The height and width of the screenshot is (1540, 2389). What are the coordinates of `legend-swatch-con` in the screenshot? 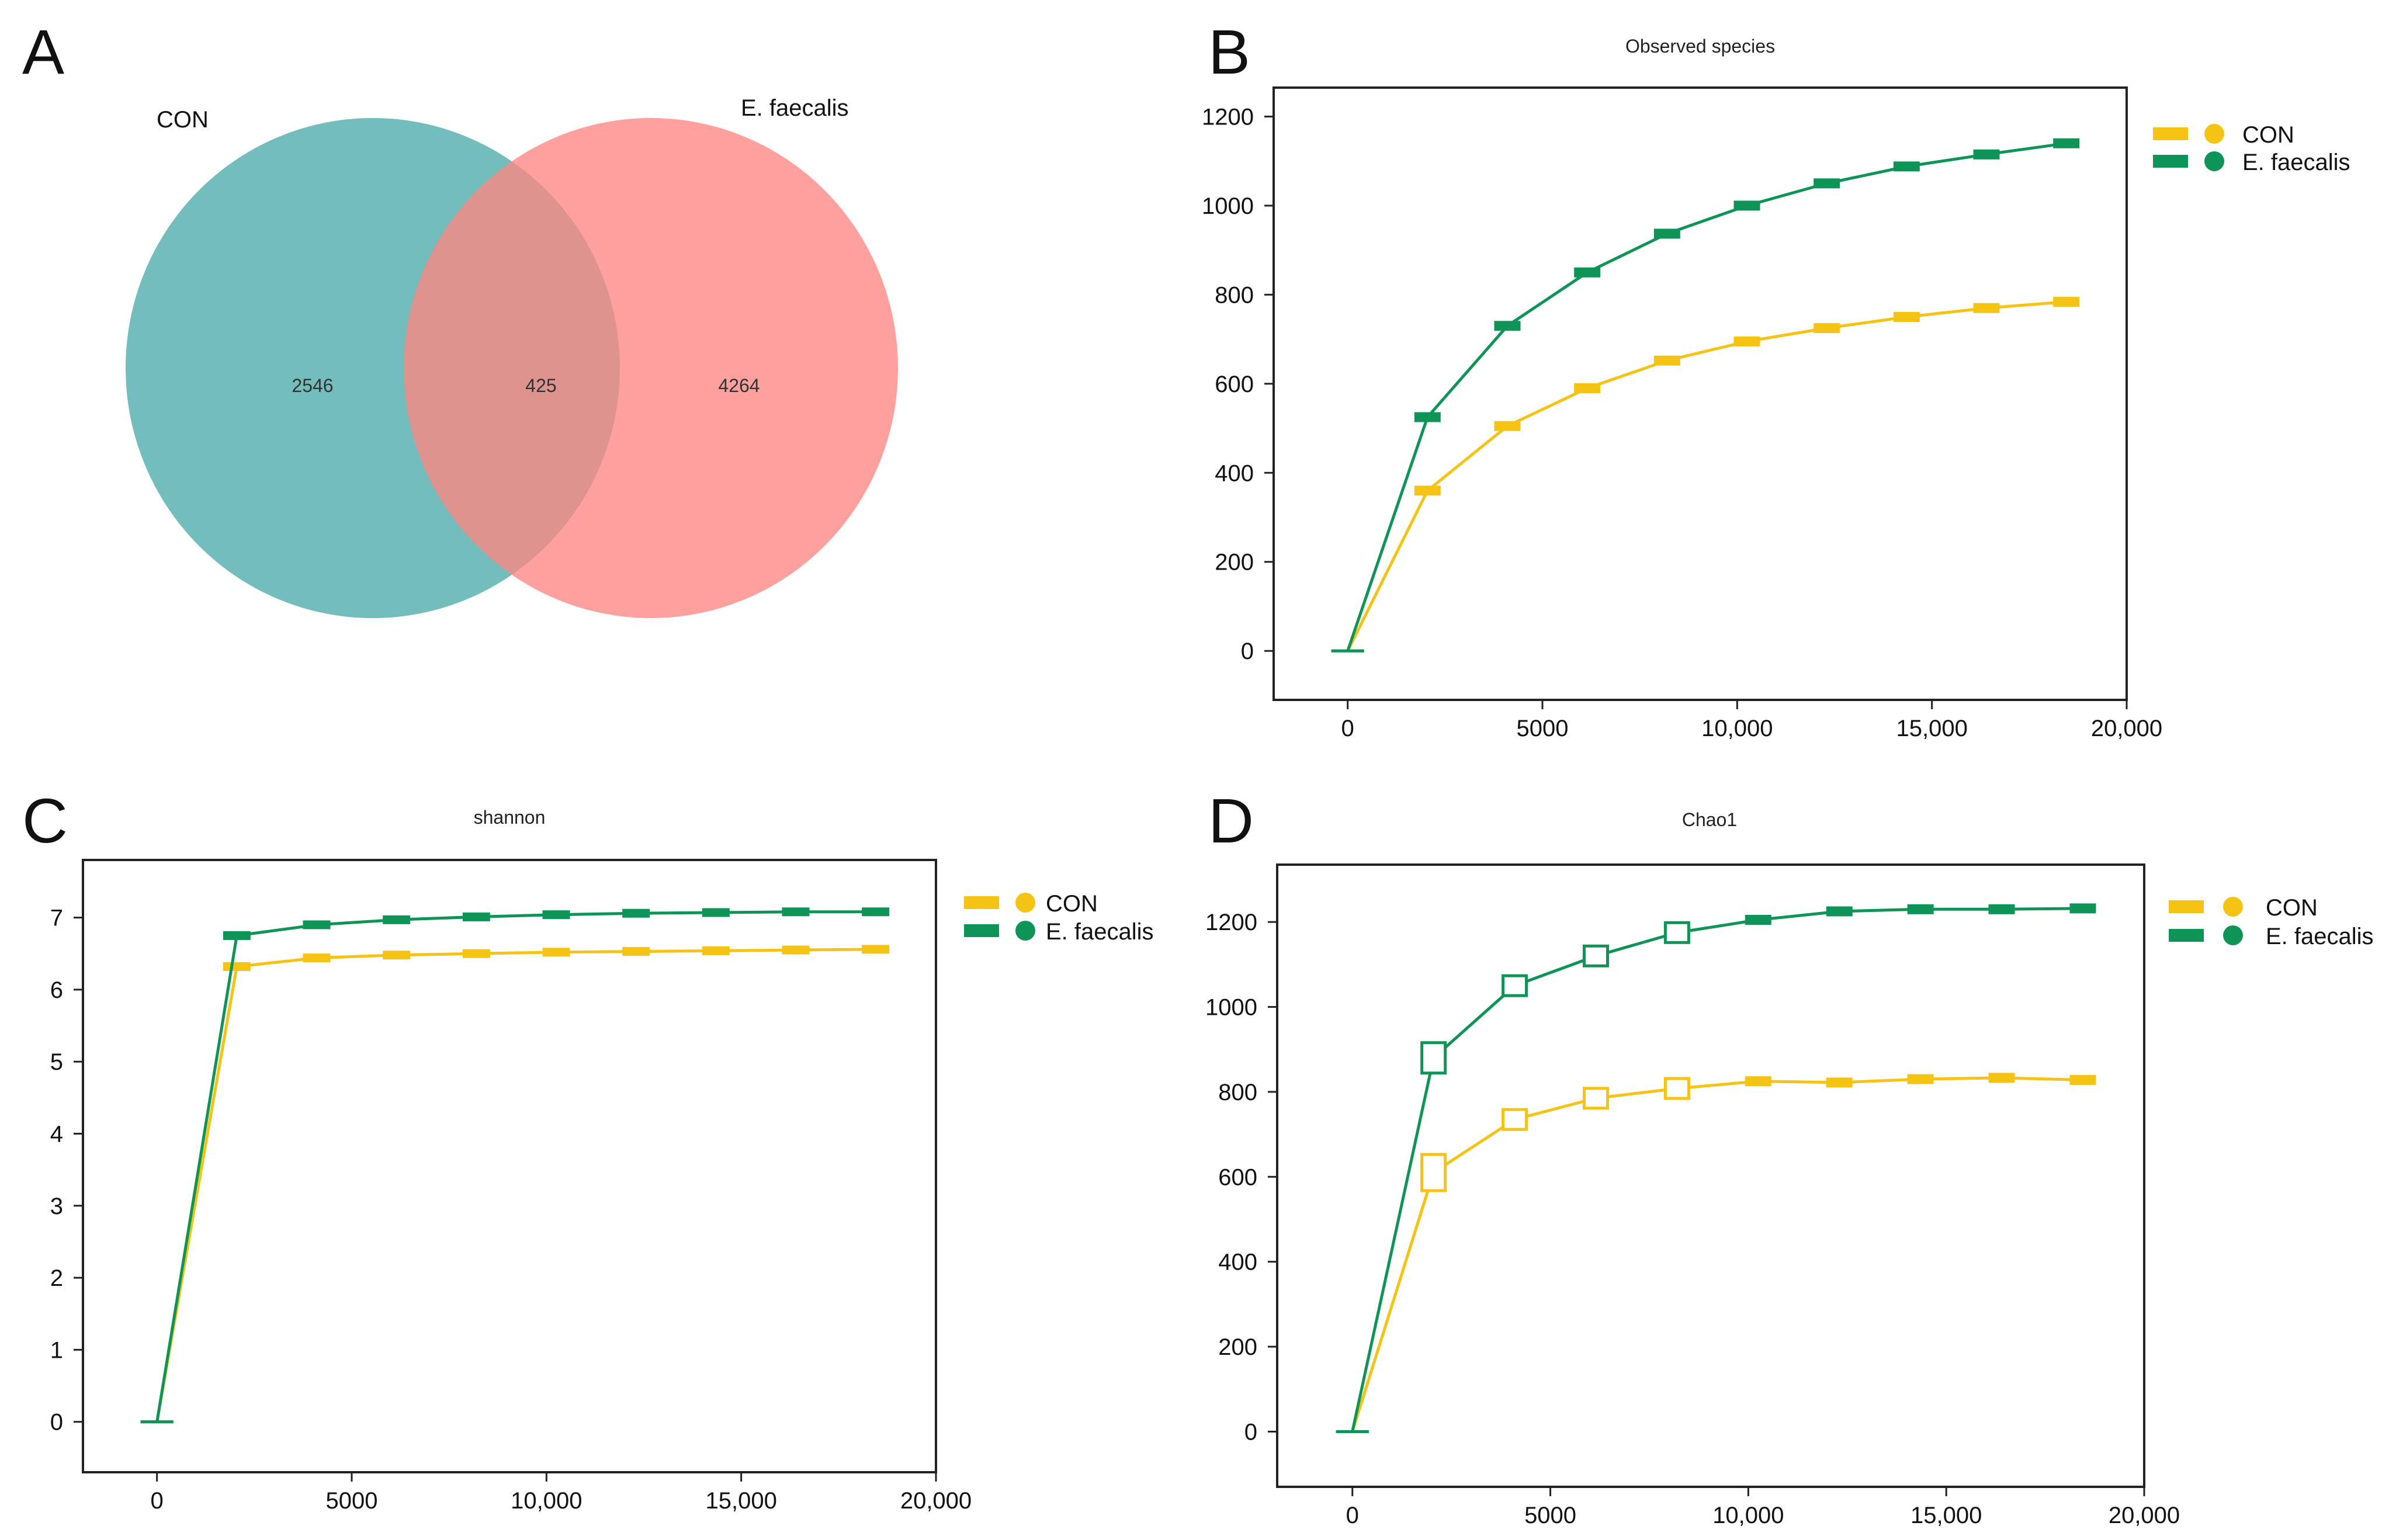 It's located at (2186, 907).